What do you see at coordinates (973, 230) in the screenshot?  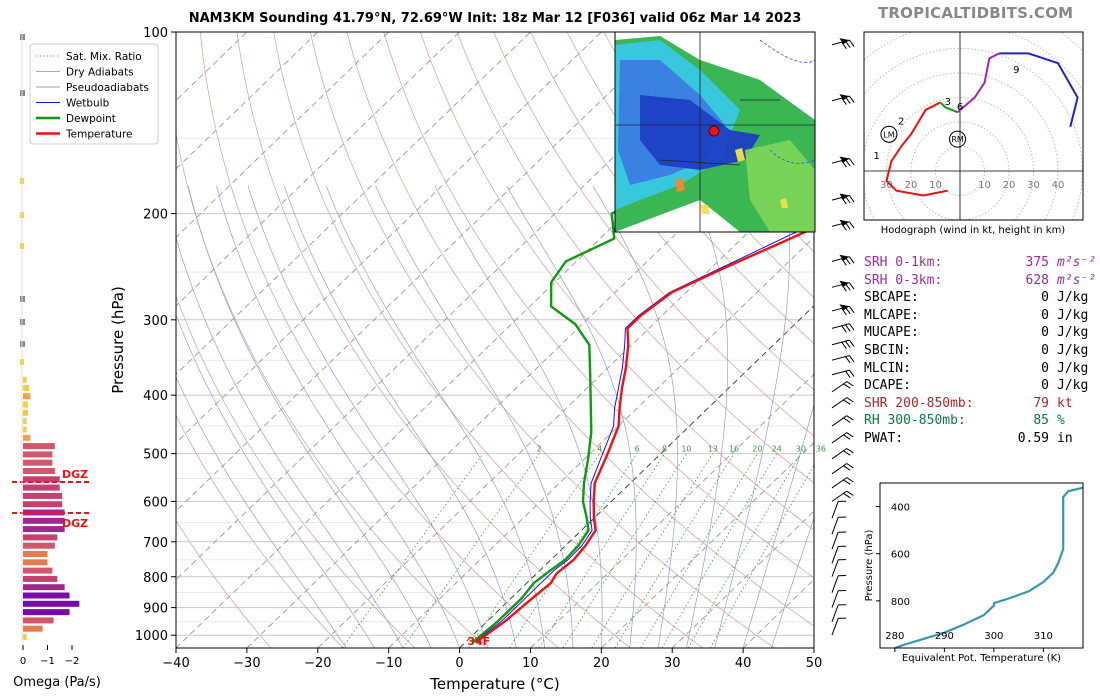 I see `hodograph-title: Hodograph (wind in kt, height in km)` at bounding box center [973, 230].